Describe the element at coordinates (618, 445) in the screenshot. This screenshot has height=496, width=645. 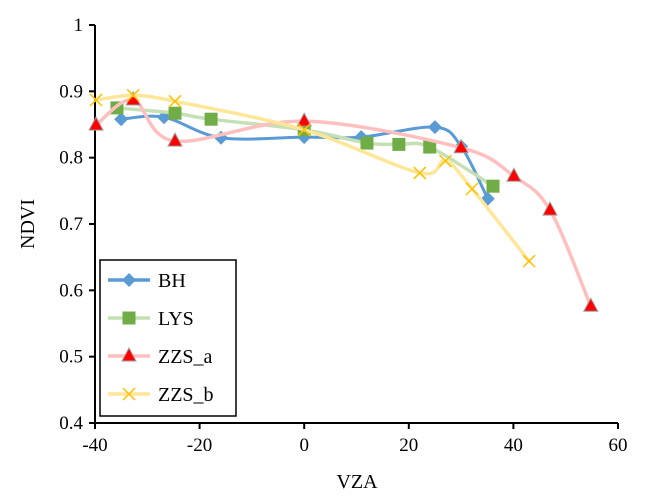
I see `x-tick-label: 60` at that location.